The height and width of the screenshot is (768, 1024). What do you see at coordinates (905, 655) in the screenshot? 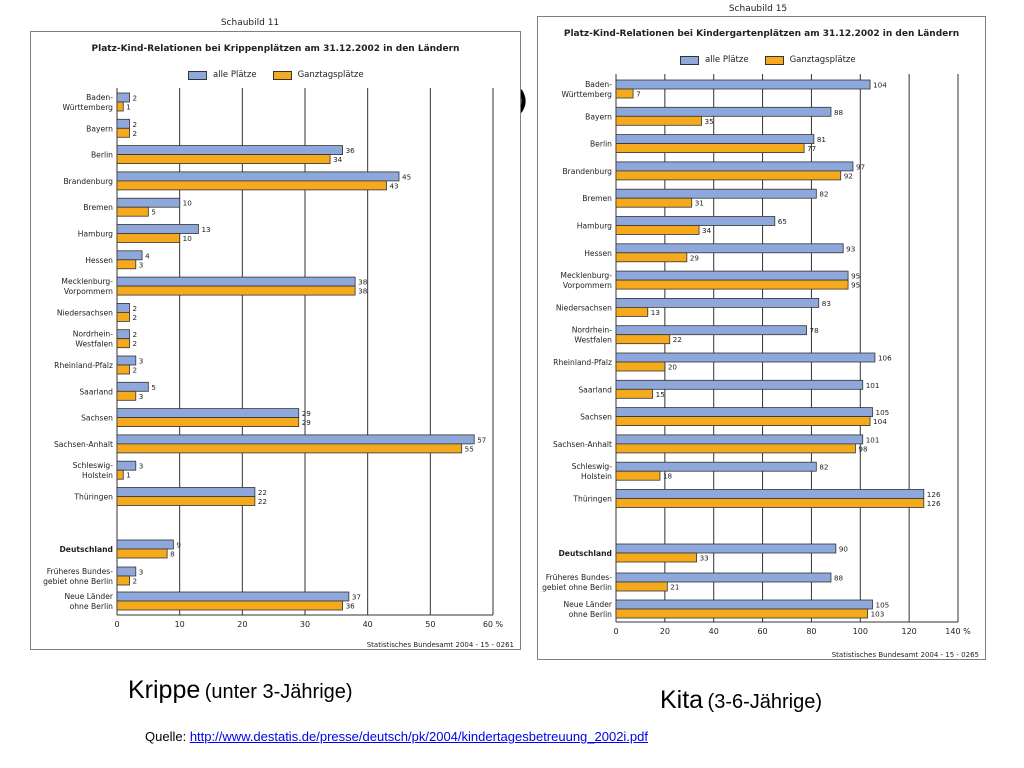
I see `source-note-right: Statistisches Bundesamt 2004 - 15 - 0265` at bounding box center [905, 655].